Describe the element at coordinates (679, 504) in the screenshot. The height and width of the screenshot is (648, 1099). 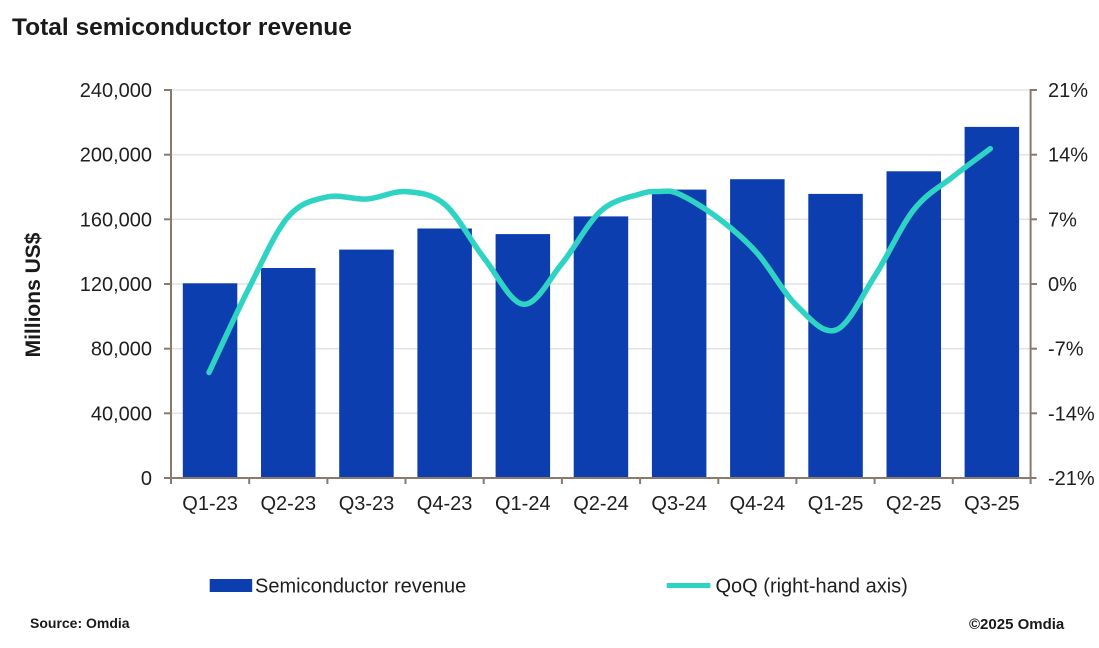
I see `svg-text: Q3-24` at that location.